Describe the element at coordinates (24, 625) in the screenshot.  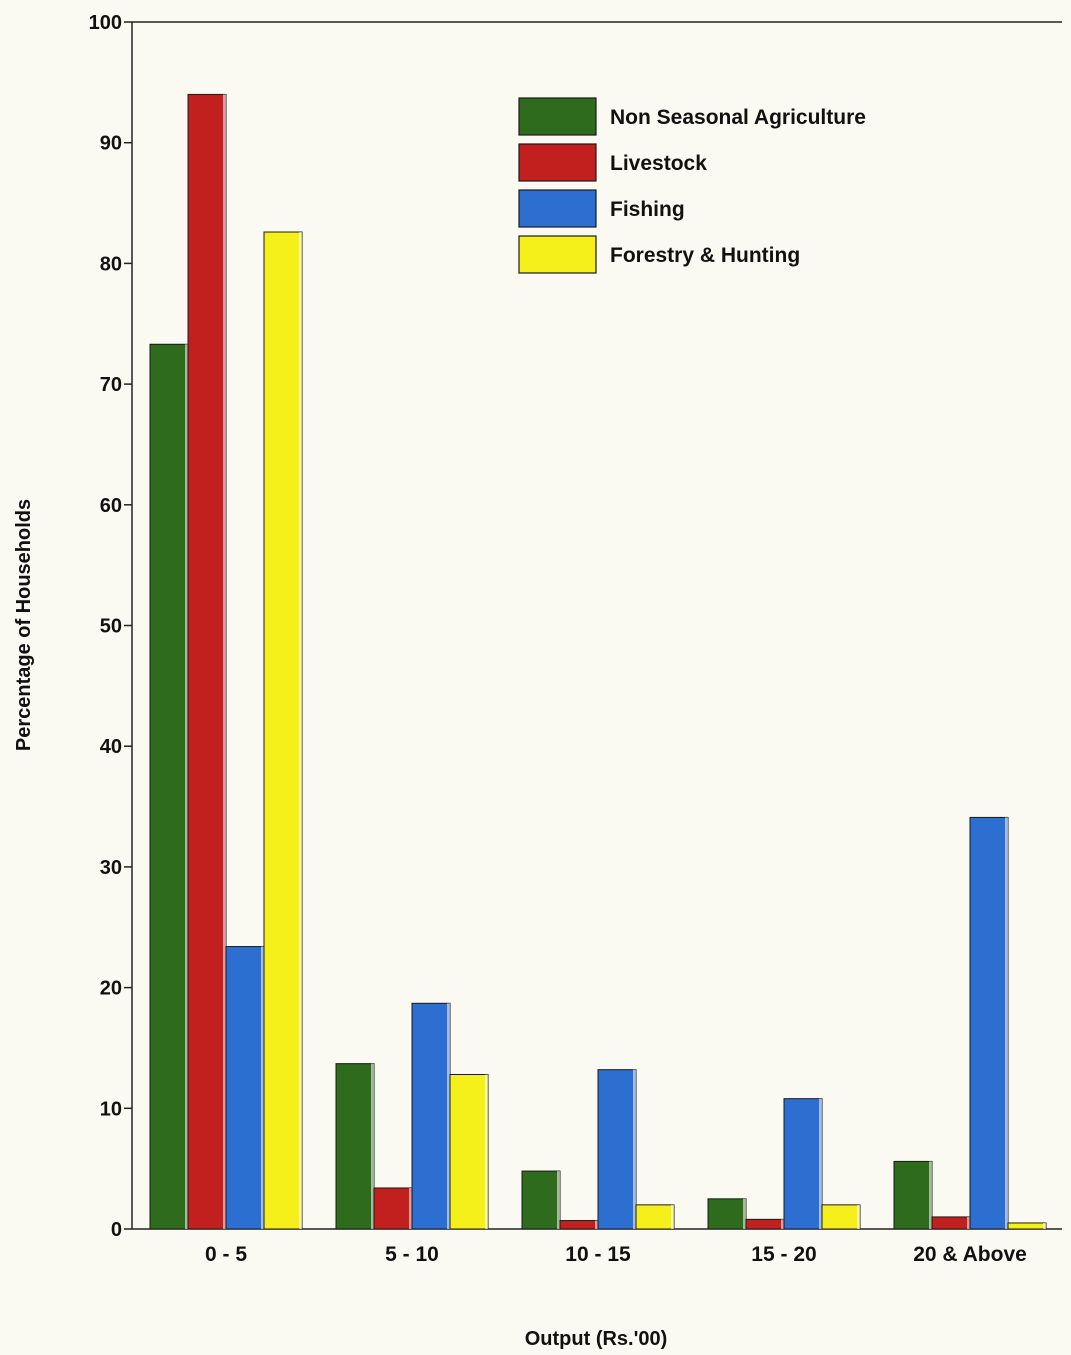
I see `y-axis-title: Percentage of Households` at that location.